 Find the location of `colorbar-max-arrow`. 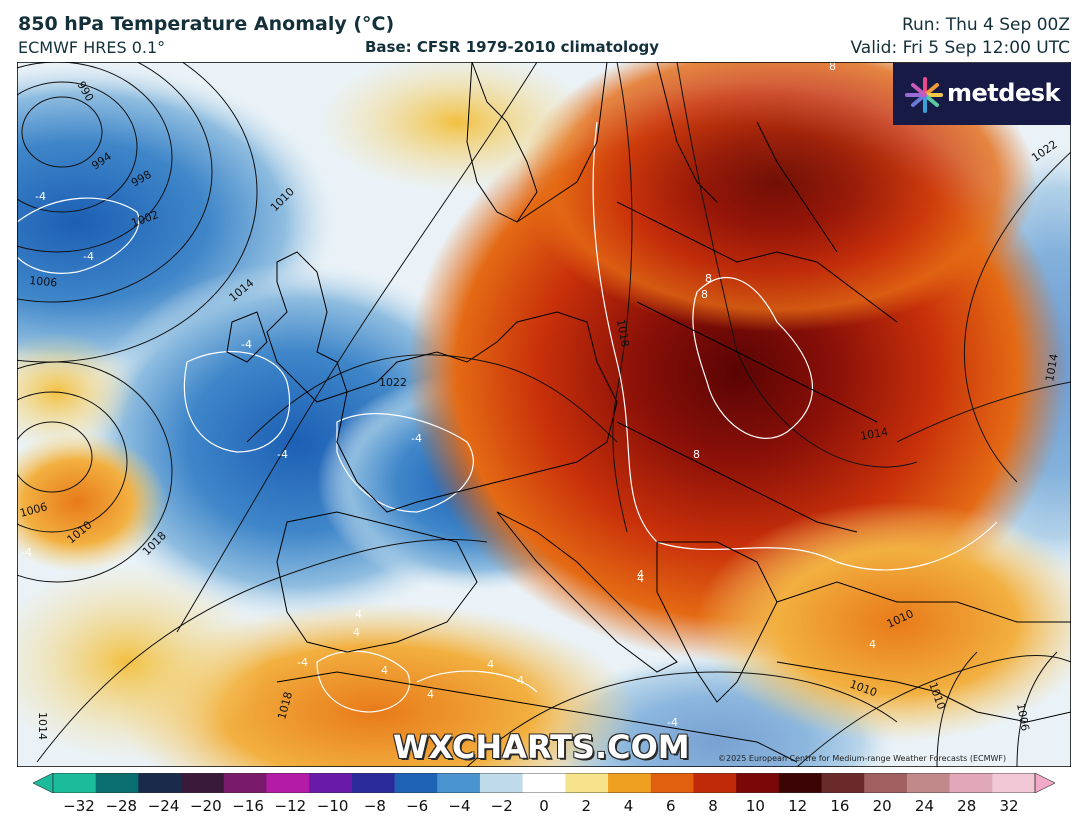

colorbar-max-arrow is located at coordinates (1044, 783).